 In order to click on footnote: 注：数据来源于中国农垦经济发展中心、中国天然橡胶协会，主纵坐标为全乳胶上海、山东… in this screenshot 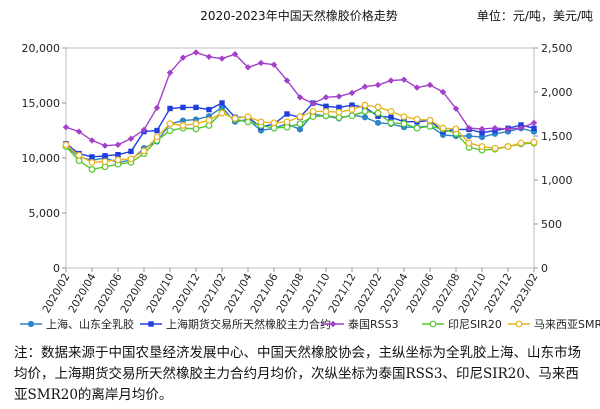, I will do `click(302, 374)`.